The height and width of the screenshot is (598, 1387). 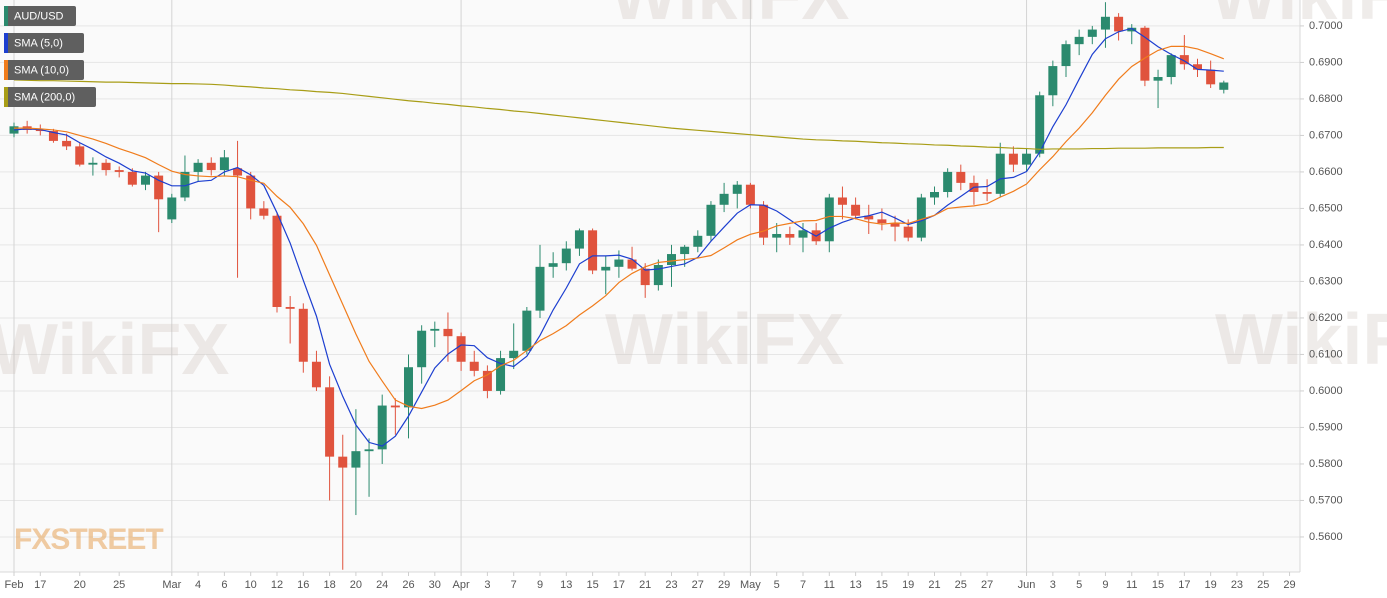 What do you see at coordinates (724, 585) in the screenshot?
I see `x-tick-label: 29` at bounding box center [724, 585].